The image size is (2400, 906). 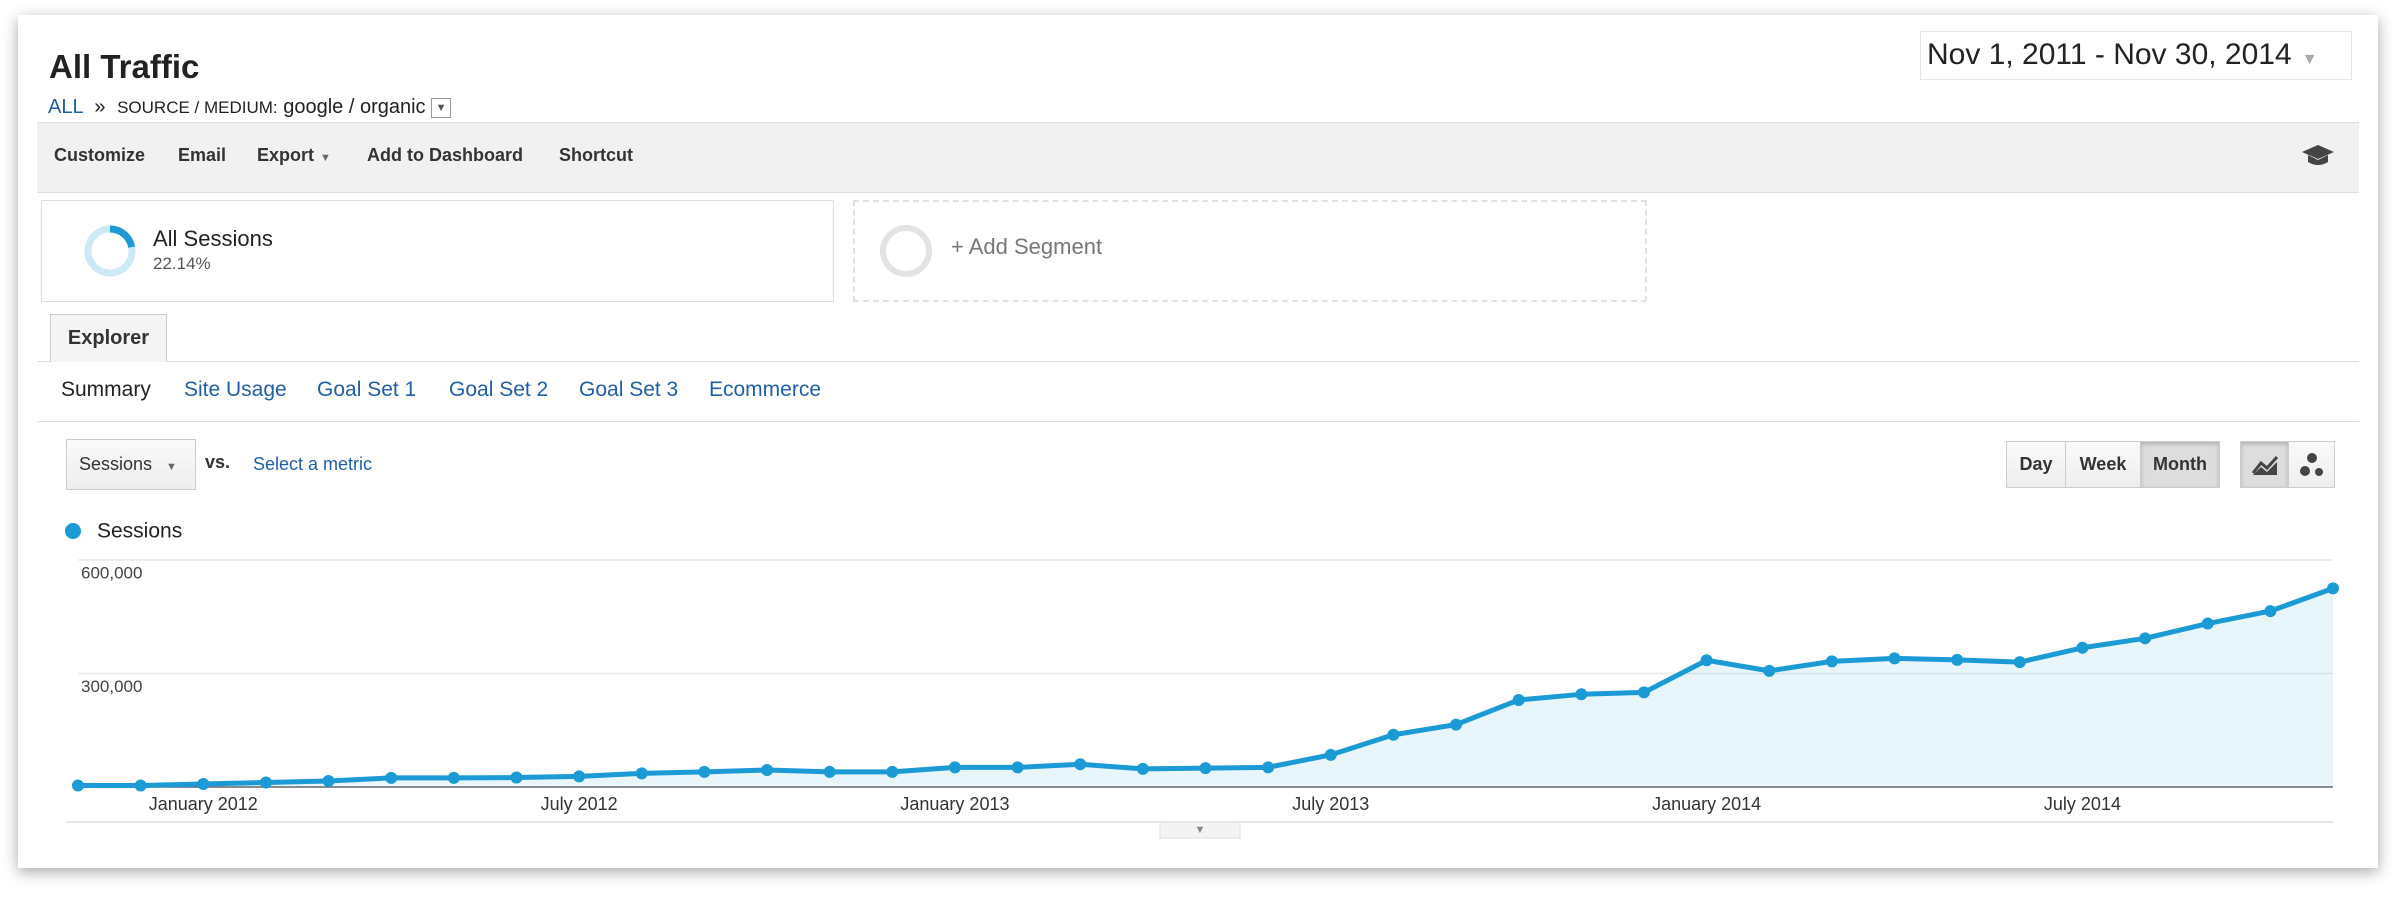 What do you see at coordinates (499, 389) in the screenshot?
I see `subtab: Goal Set 2` at bounding box center [499, 389].